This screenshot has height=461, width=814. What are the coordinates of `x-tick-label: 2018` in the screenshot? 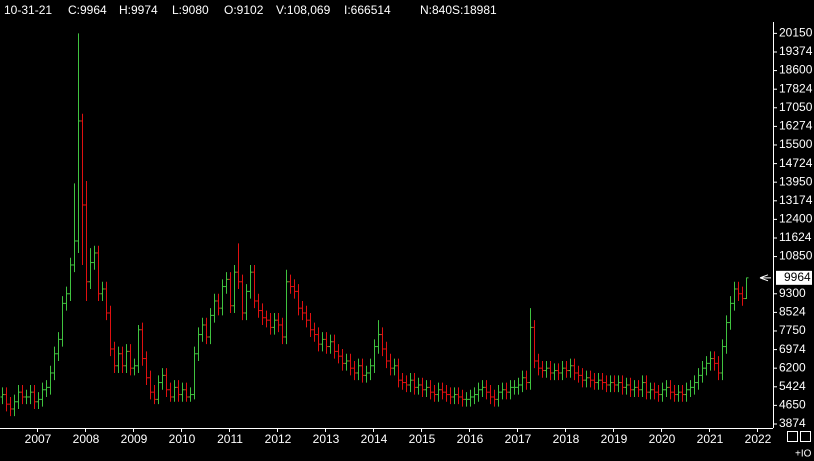 It's located at (566, 439).